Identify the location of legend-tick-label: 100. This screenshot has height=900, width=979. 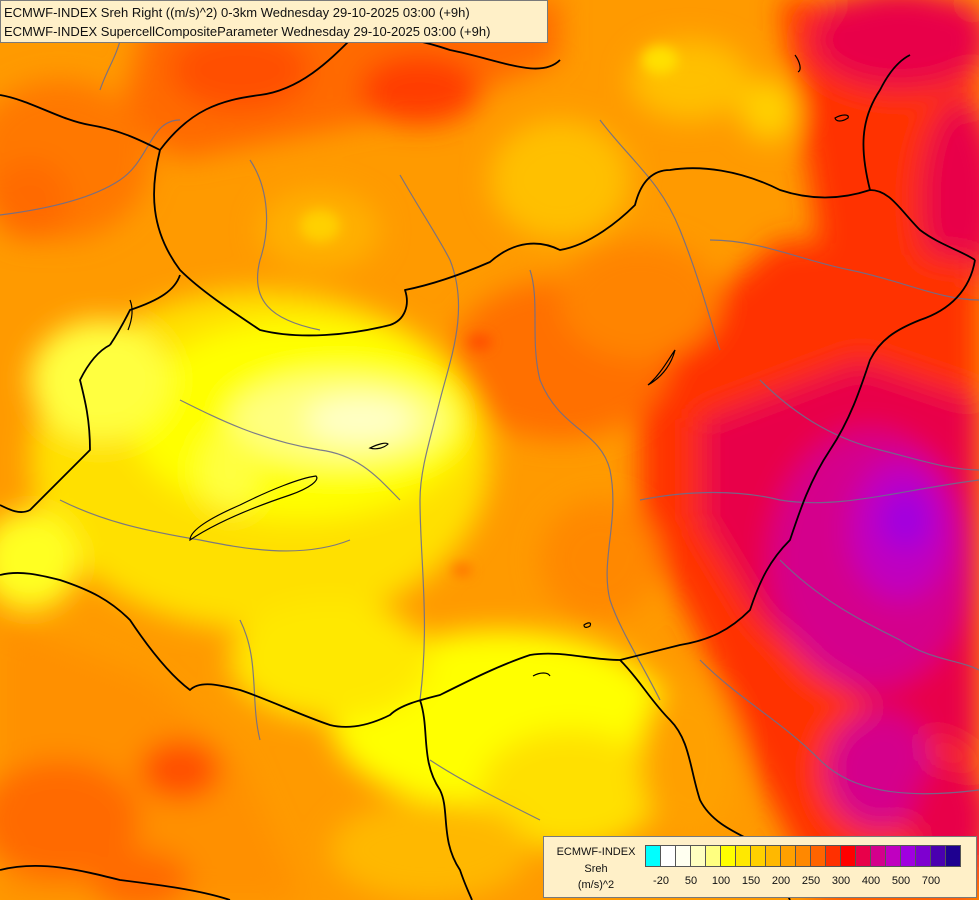
(721, 881).